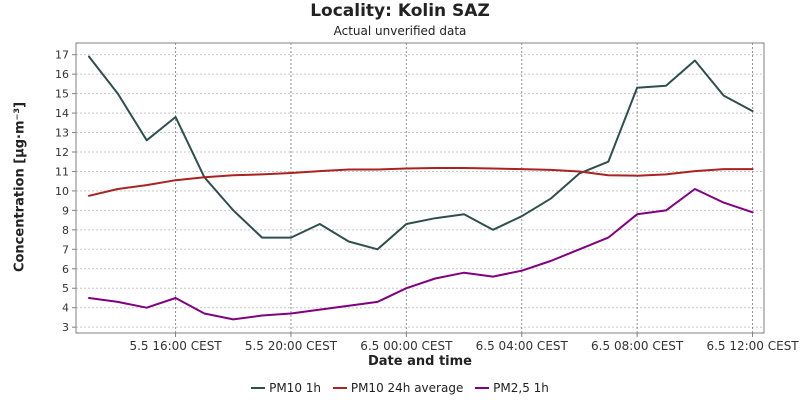 The width and height of the screenshot is (800, 400). What do you see at coordinates (400, 31) in the screenshot?
I see `chart-subtitle: Actual unverified data` at bounding box center [400, 31].